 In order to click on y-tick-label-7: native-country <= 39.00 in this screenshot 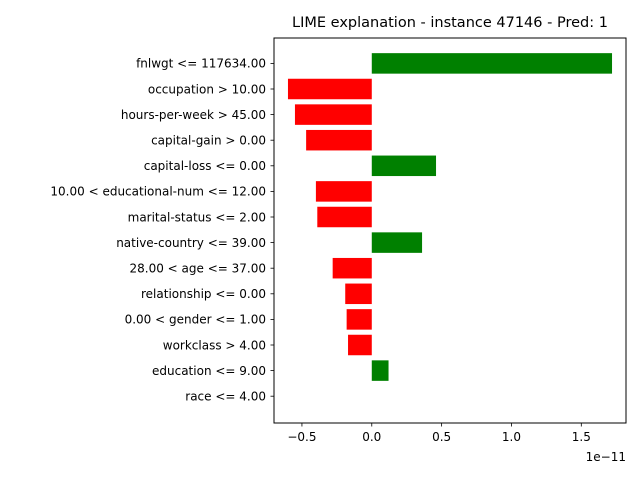, I will do `click(191, 243)`.